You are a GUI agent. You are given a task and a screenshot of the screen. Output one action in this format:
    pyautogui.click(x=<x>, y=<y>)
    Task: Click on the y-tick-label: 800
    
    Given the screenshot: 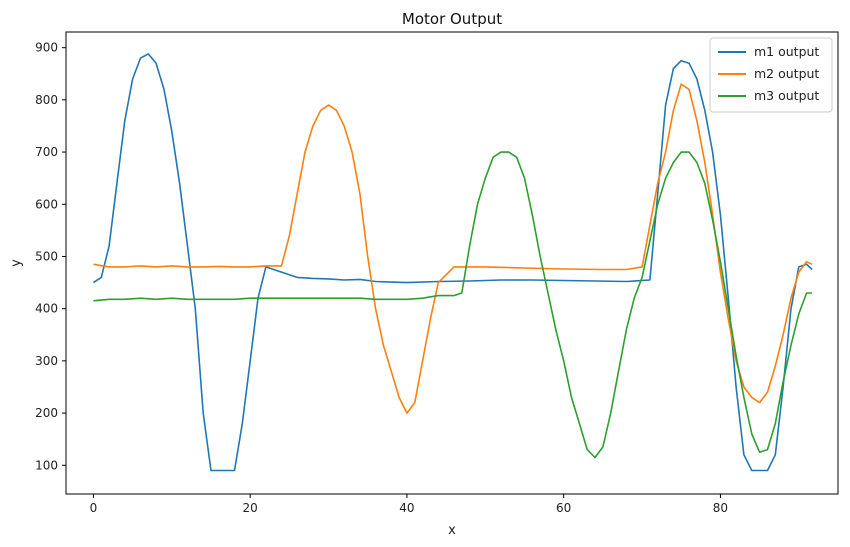 What is the action you would take?
    pyautogui.click(x=46, y=100)
    